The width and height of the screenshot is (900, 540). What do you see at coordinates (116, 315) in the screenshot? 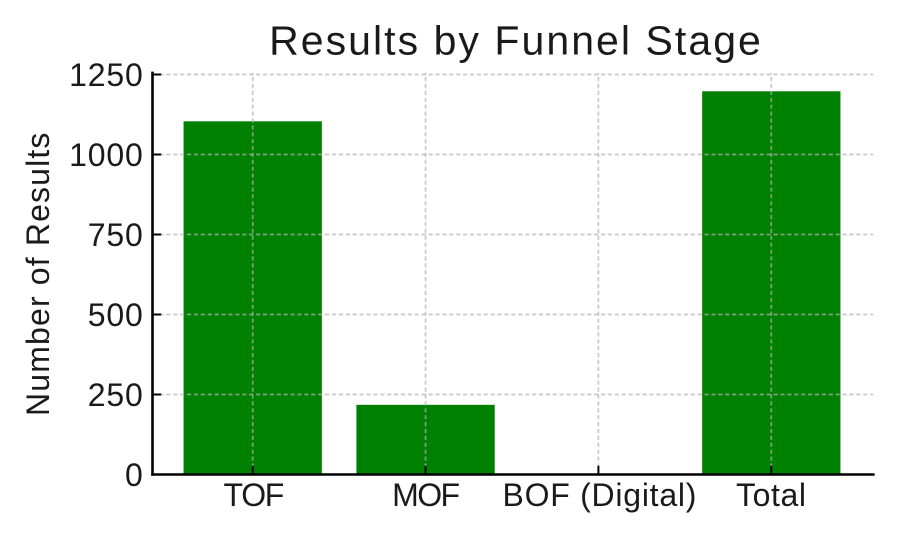
I see `svg-text: 500` at bounding box center [116, 315].